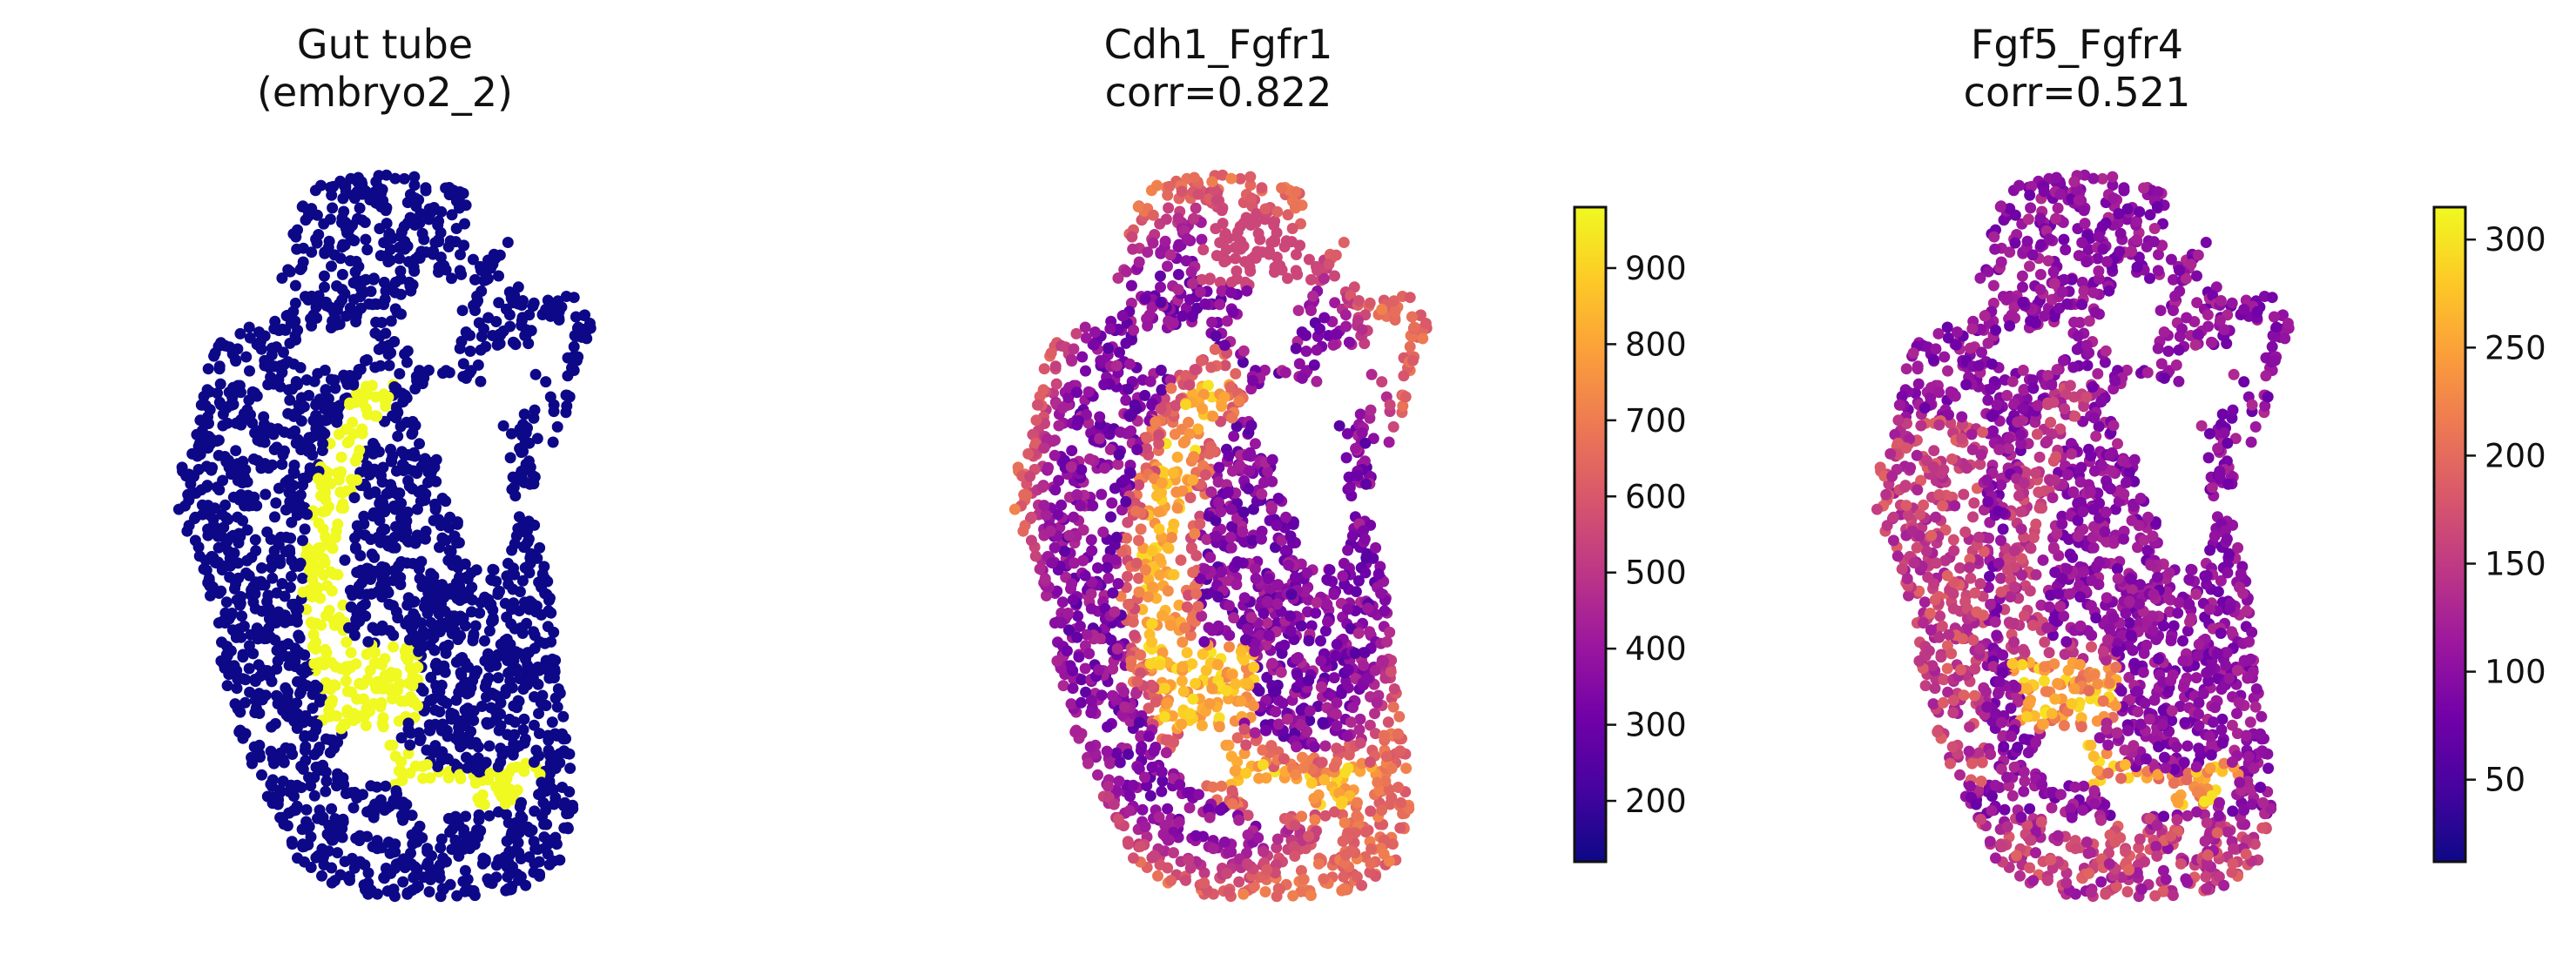 The height and width of the screenshot is (961, 2576). What do you see at coordinates (1219, 92) in the screenshot?
I see `panel-2-title-line-2: corr=0.822` at bounding box center [1219, 92].